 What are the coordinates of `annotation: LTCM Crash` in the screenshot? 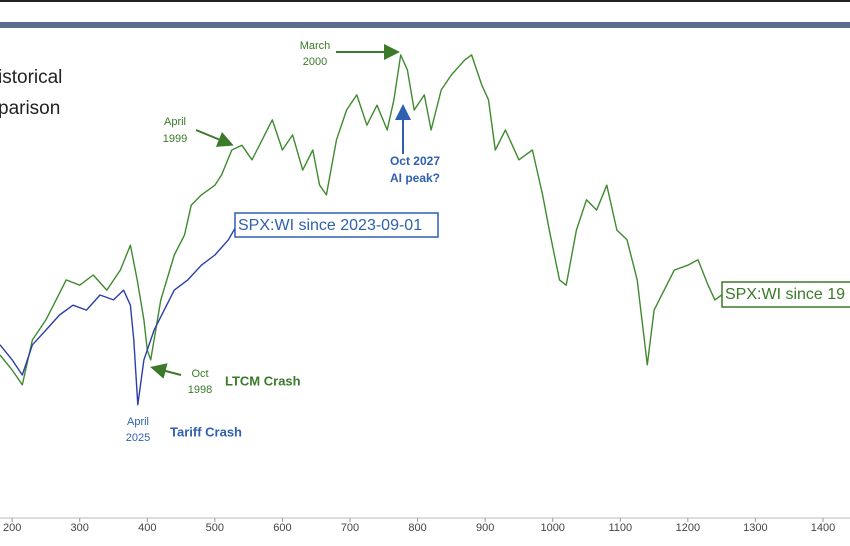 It's located at (263, 380).